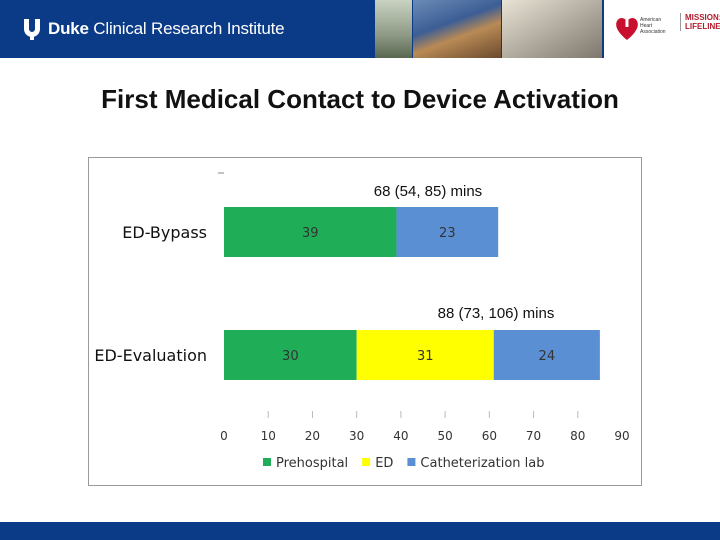 The image size is (720, 540). Describe the element at coordinates (552, 29) in the screenshot. I see `header-photo-tablet` at that location.